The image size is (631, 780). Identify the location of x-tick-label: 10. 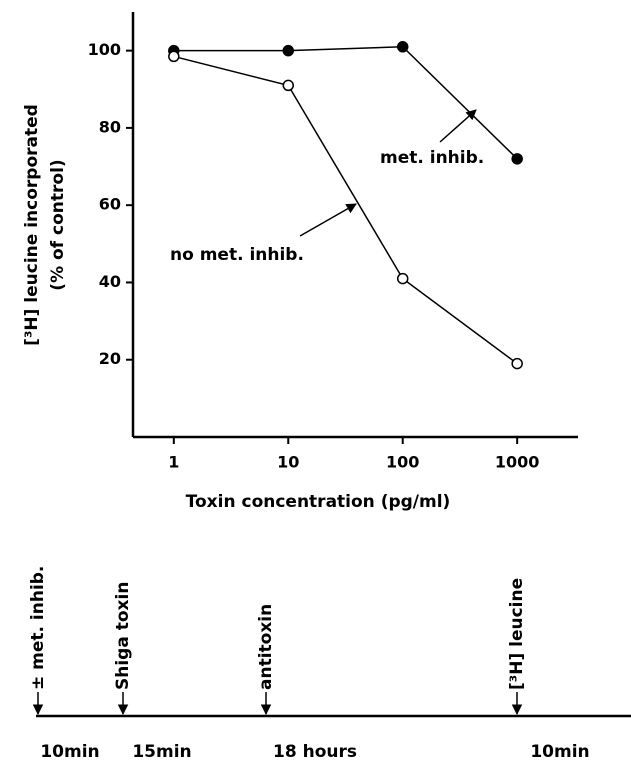
(288, 462).